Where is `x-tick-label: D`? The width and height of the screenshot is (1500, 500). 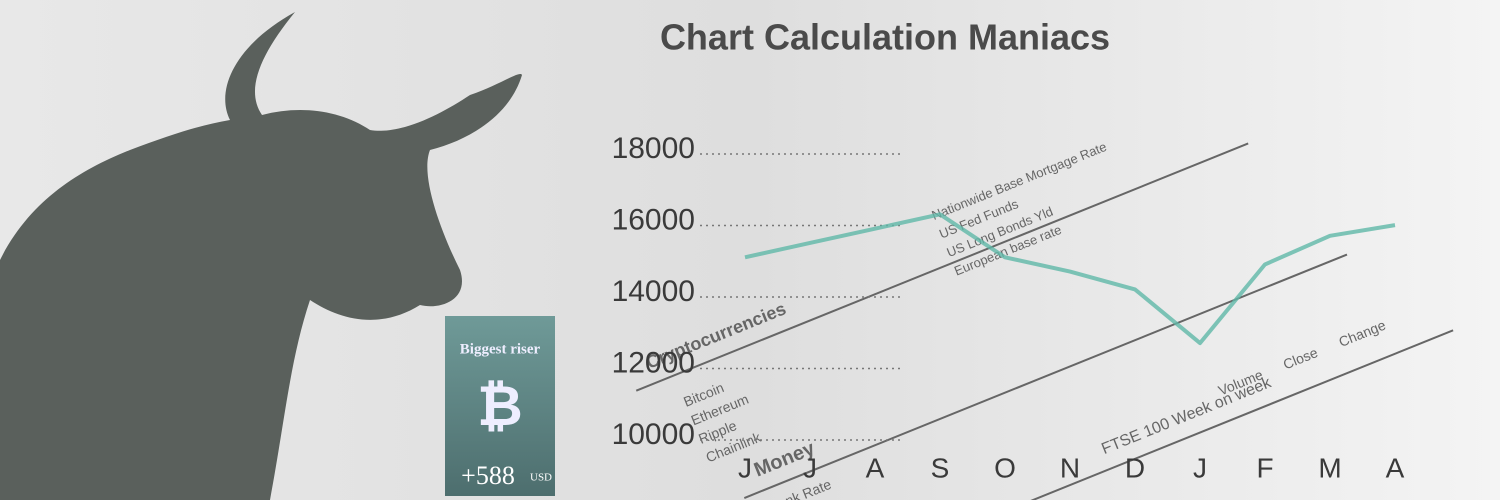 x-tick-label: D is located at coordinates (1135, 467).